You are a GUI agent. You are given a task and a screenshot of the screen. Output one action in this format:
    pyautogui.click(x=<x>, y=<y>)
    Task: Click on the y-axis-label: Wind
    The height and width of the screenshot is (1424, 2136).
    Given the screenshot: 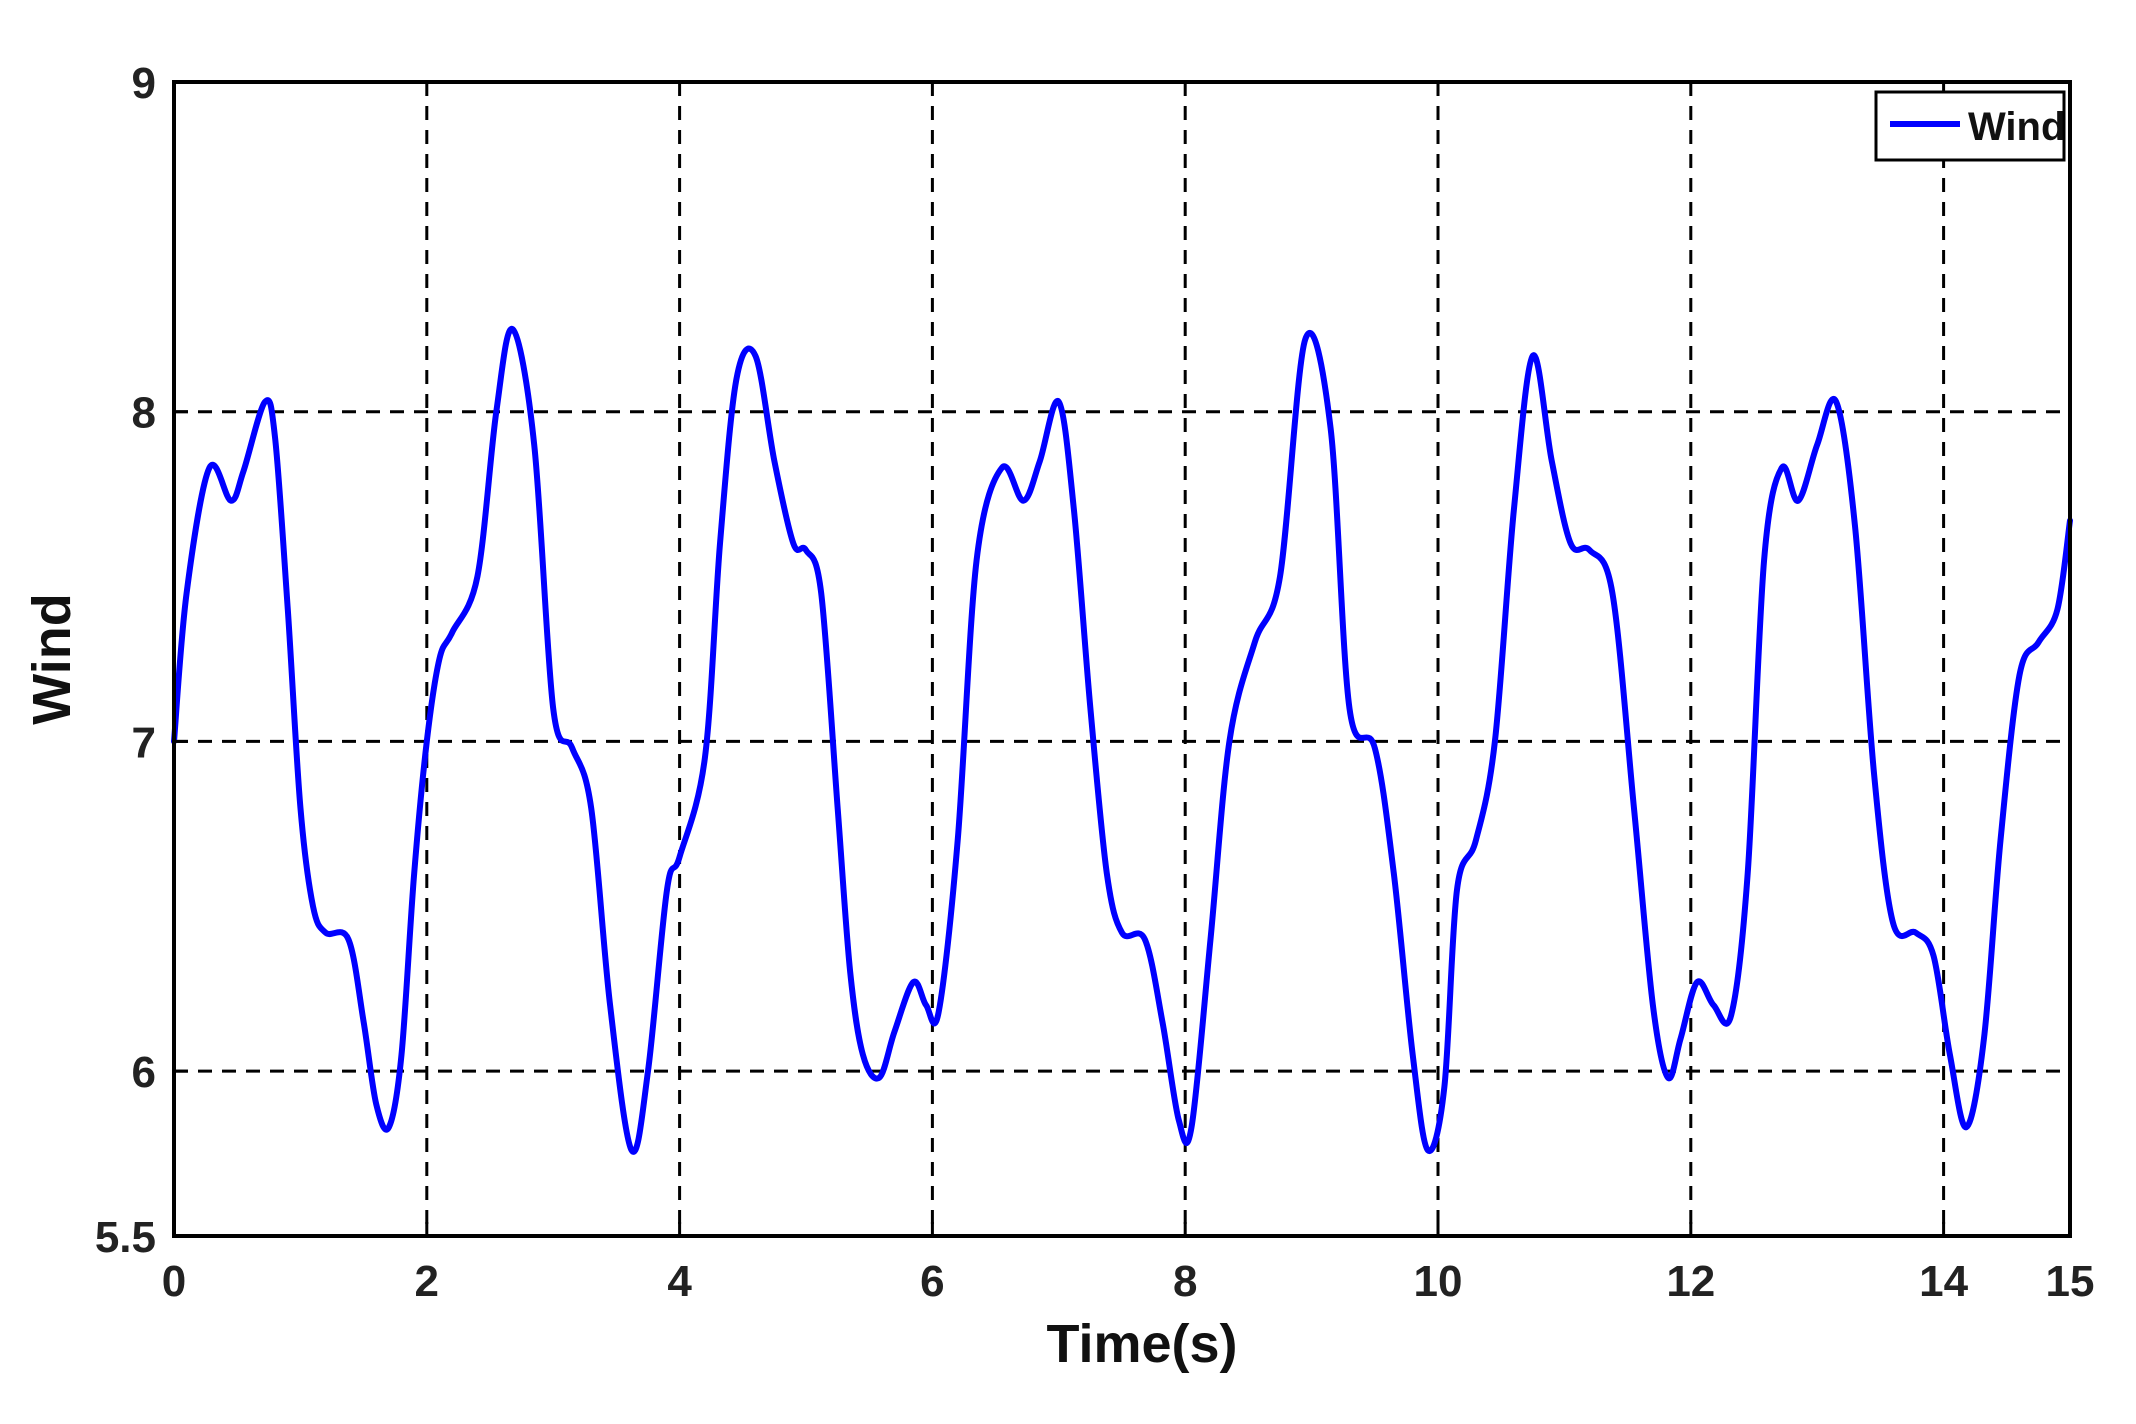 What is the action you would take?
    pyautogui.click(x=52, y=658)
    